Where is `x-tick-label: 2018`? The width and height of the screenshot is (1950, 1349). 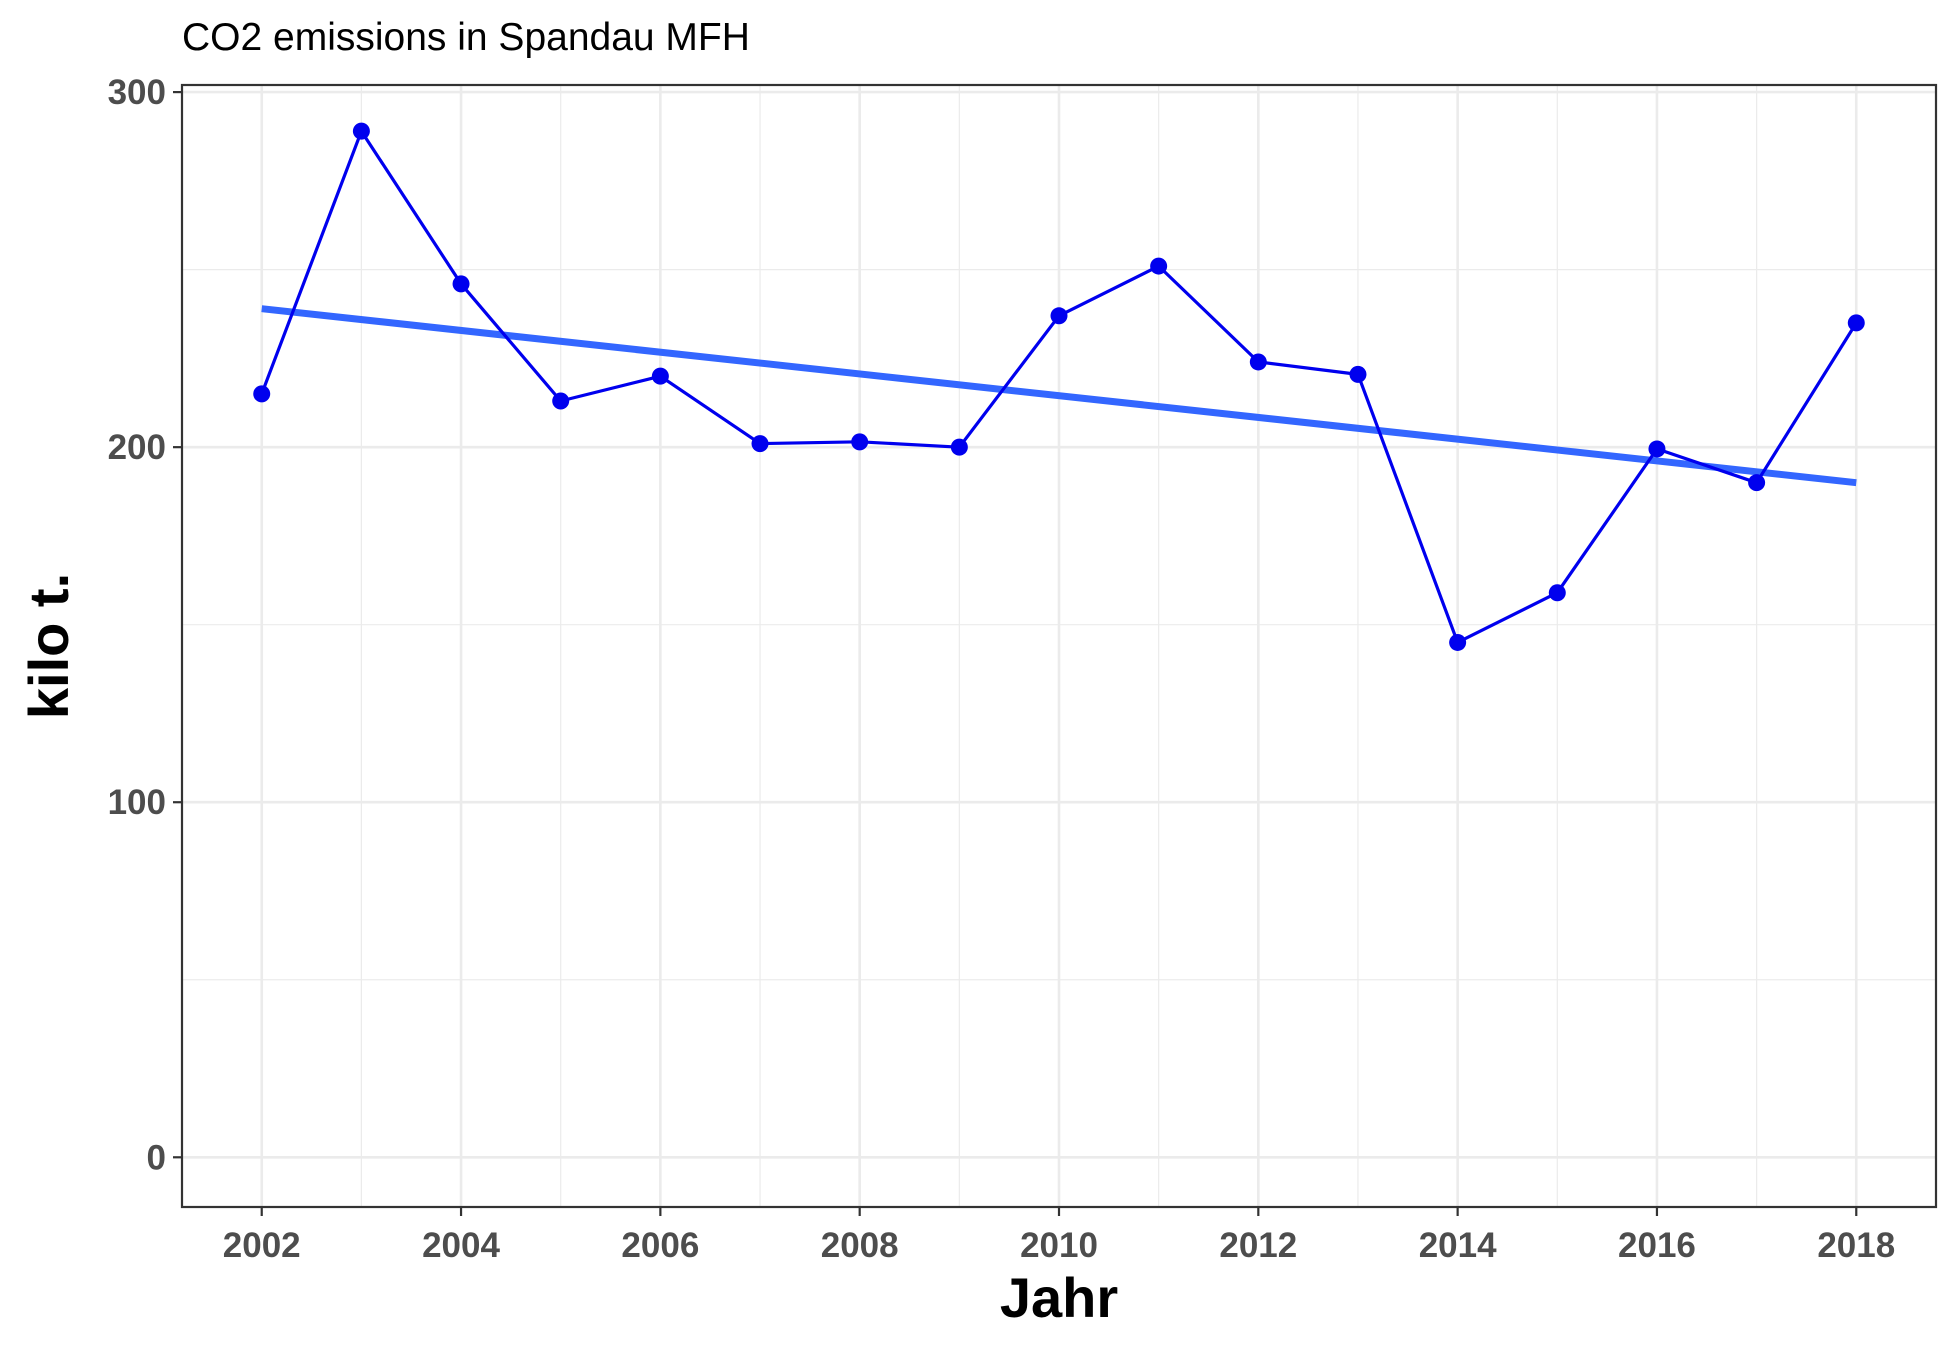 x-tick-label: 2018 is located at coordinates (1856, 1245).